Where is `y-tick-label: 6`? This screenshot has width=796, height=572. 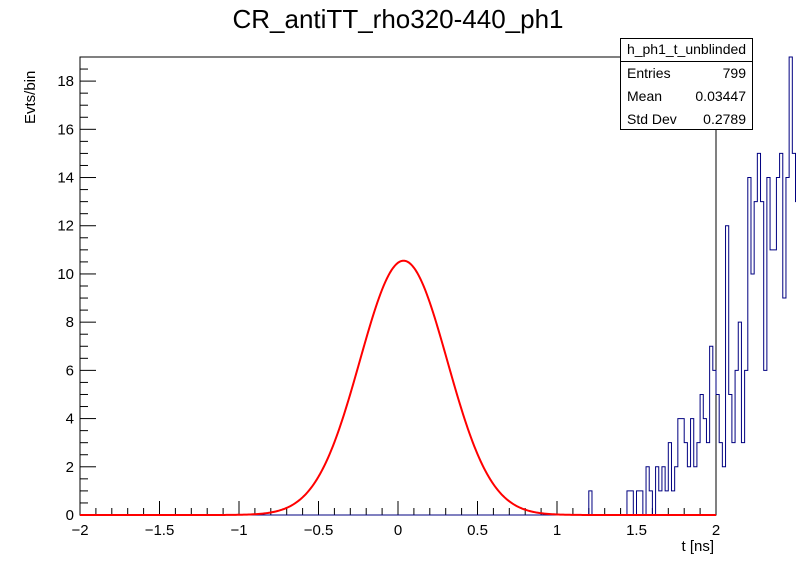 y-tick-label: 6 is located at coordinates (70, 370).